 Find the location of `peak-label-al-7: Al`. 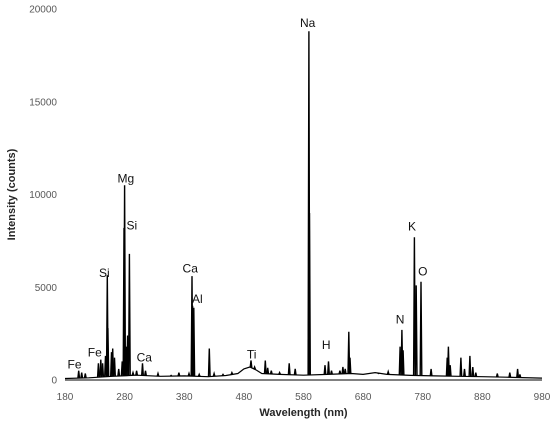

peak-label-al-7: Al is located at coordinates (197, 299).